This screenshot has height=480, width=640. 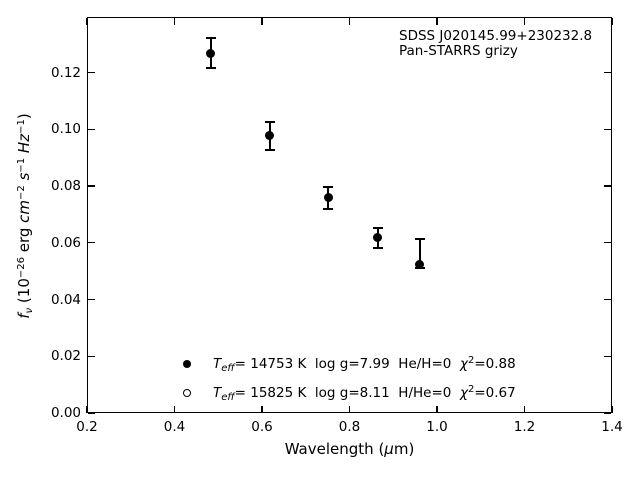 I want to click on legend-entry-he-model: Teff= 15825 K log g=8.11 H/He=0 χ2=0.67, so click(x=349, y=393).